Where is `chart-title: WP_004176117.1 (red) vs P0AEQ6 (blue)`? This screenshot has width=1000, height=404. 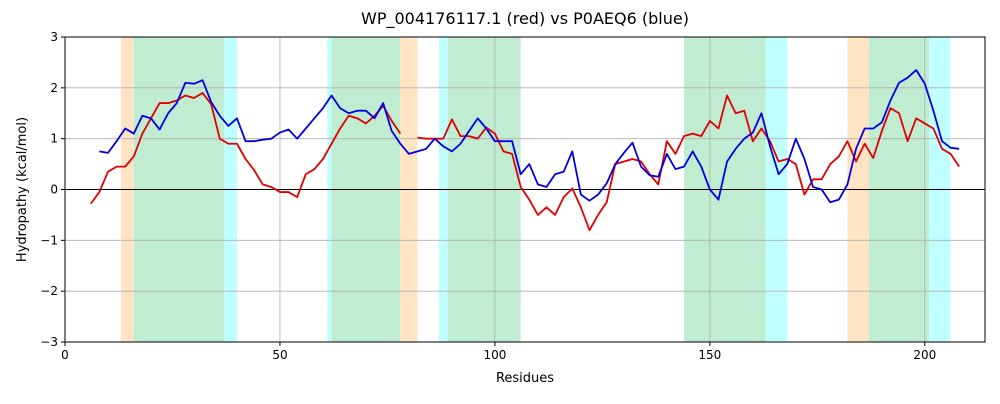 chart-title: WP_004176117.1 (red) vs P0AEQ6 (blue) is located at coordinates (525, 19).